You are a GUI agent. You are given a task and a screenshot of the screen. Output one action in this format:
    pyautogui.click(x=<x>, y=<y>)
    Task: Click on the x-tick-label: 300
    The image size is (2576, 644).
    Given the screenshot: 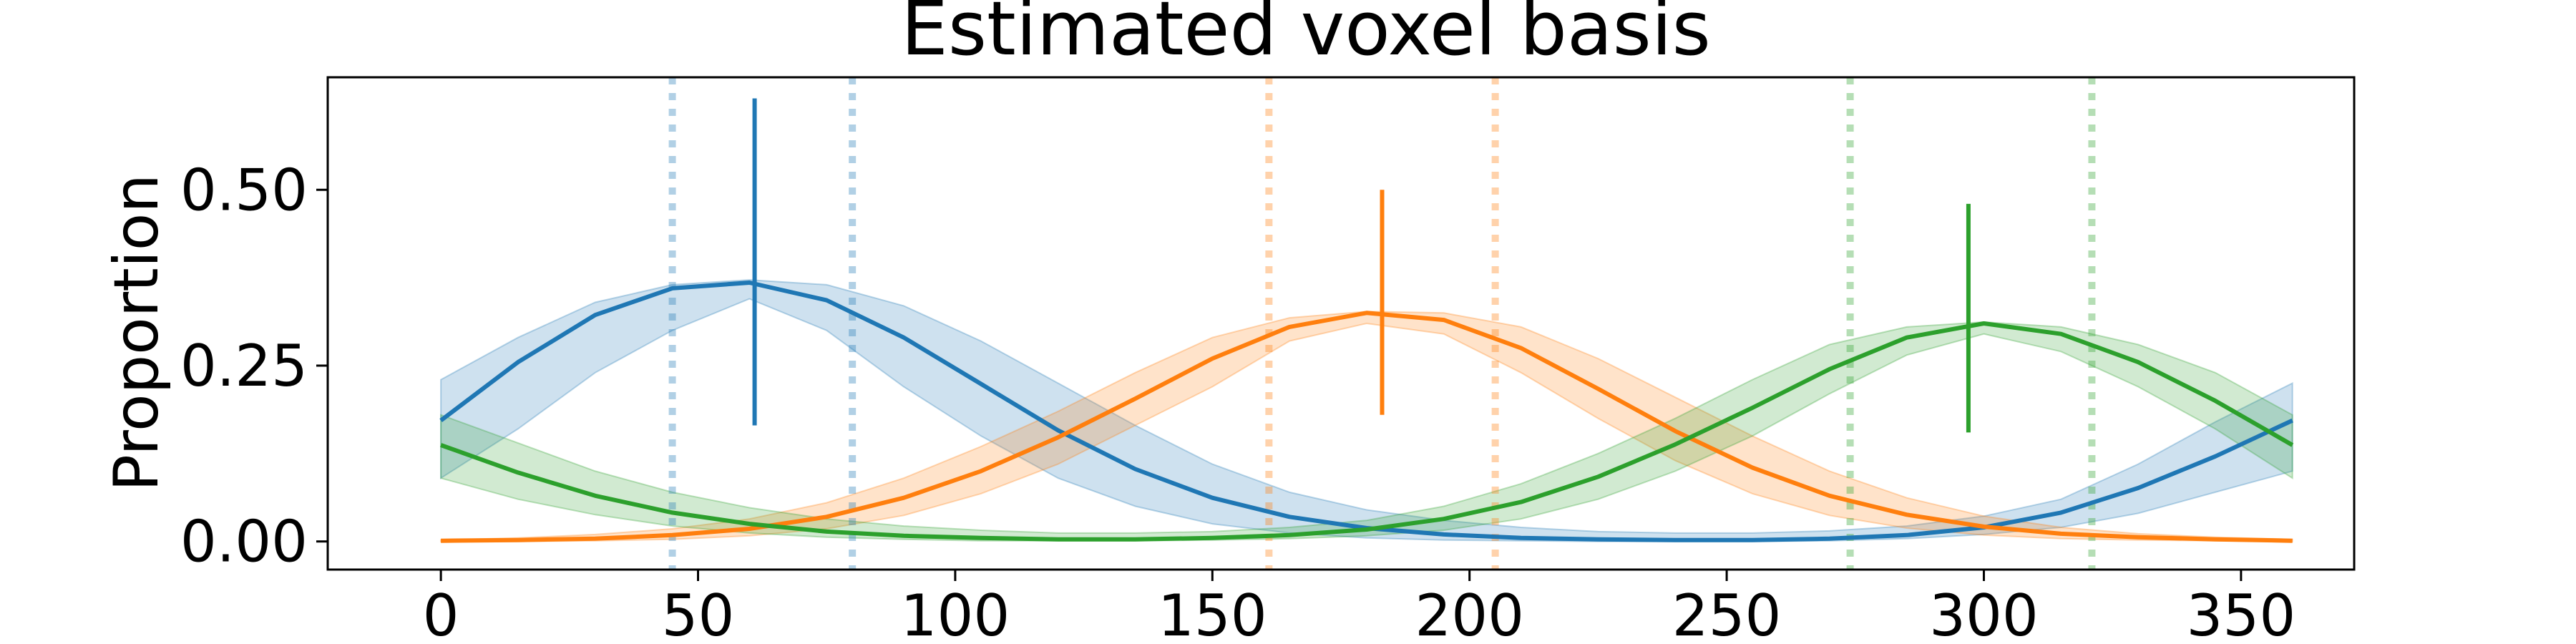 What is the action you would take?
    pyautogui.click(x=1984, y=613)
    